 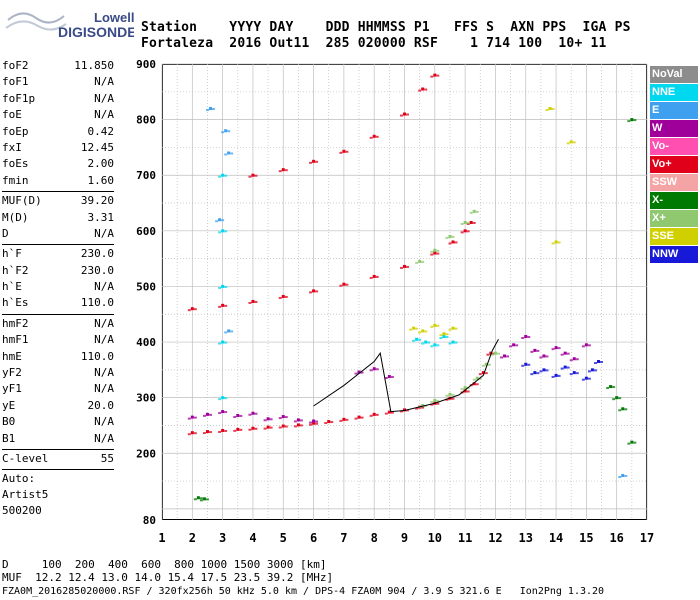 What do you see at coordinates (58, 148) in the screenshot?
I see `param-row: fxI 12.45` at bounding box center [58, 148].